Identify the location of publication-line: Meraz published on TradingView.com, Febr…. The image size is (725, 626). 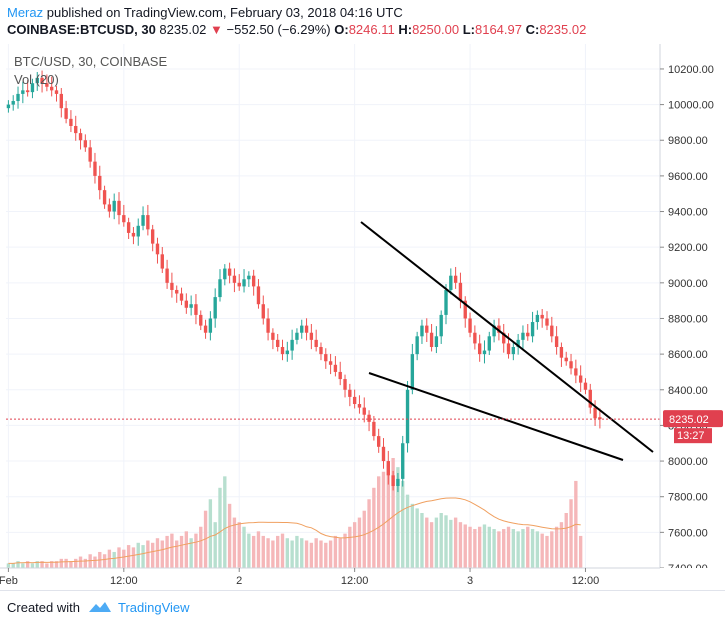
(205, 12).